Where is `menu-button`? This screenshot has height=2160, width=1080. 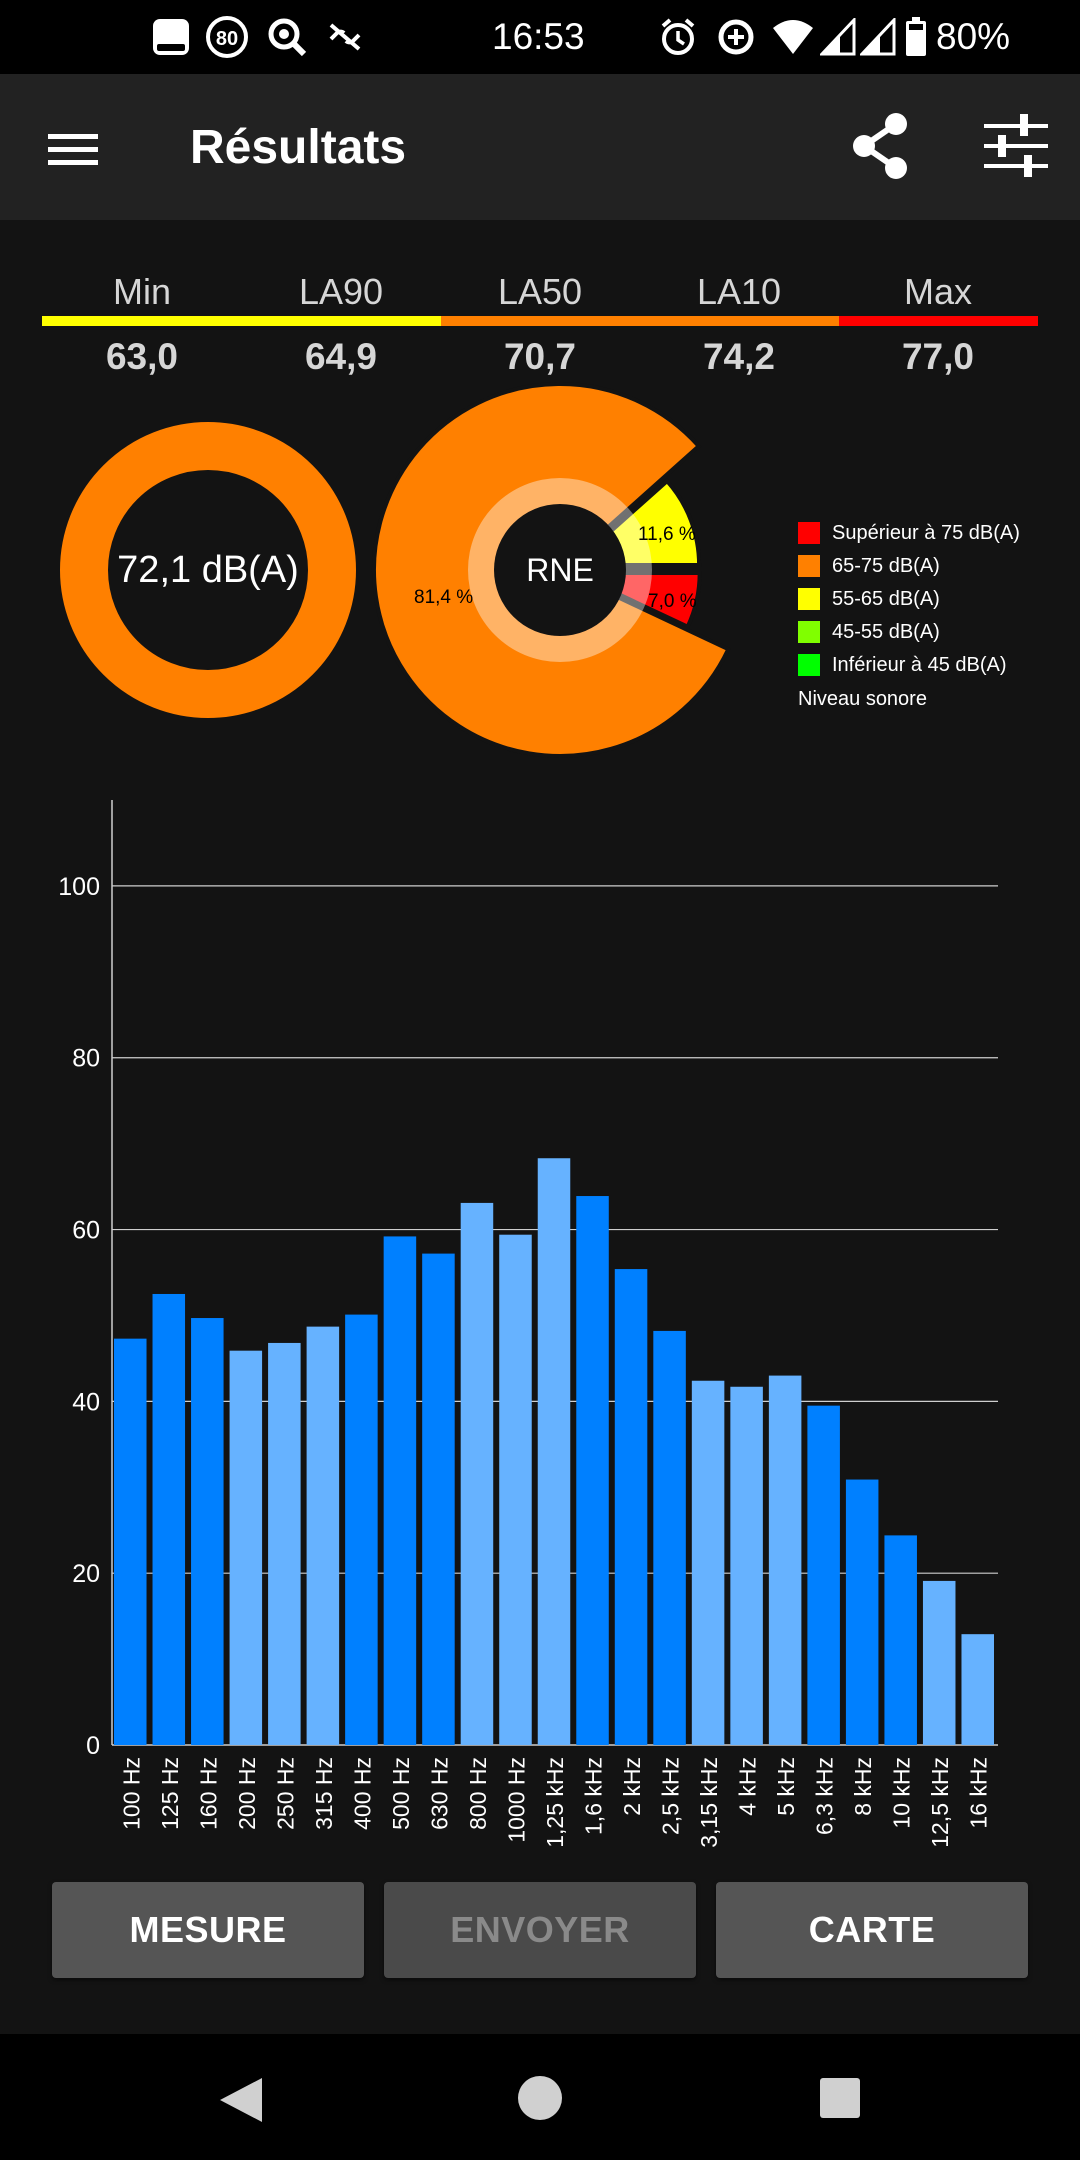 menu-button is located at coordinates (73, 147).